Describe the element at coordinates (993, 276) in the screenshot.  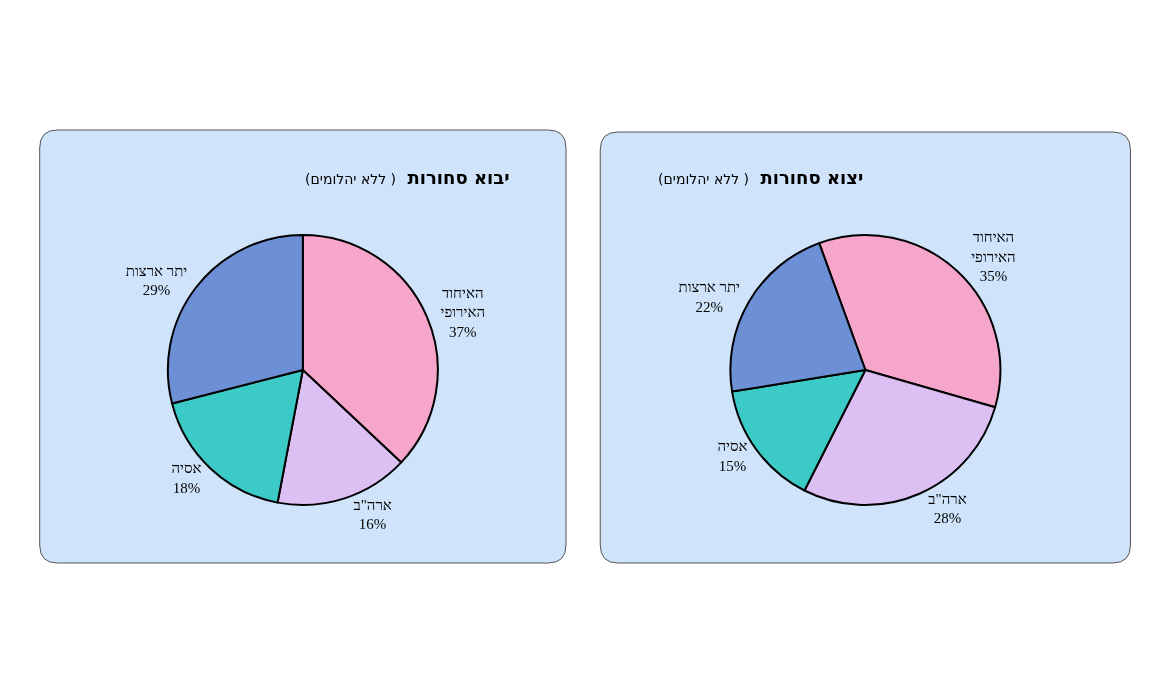
I see `data-label: 35%` at that location.